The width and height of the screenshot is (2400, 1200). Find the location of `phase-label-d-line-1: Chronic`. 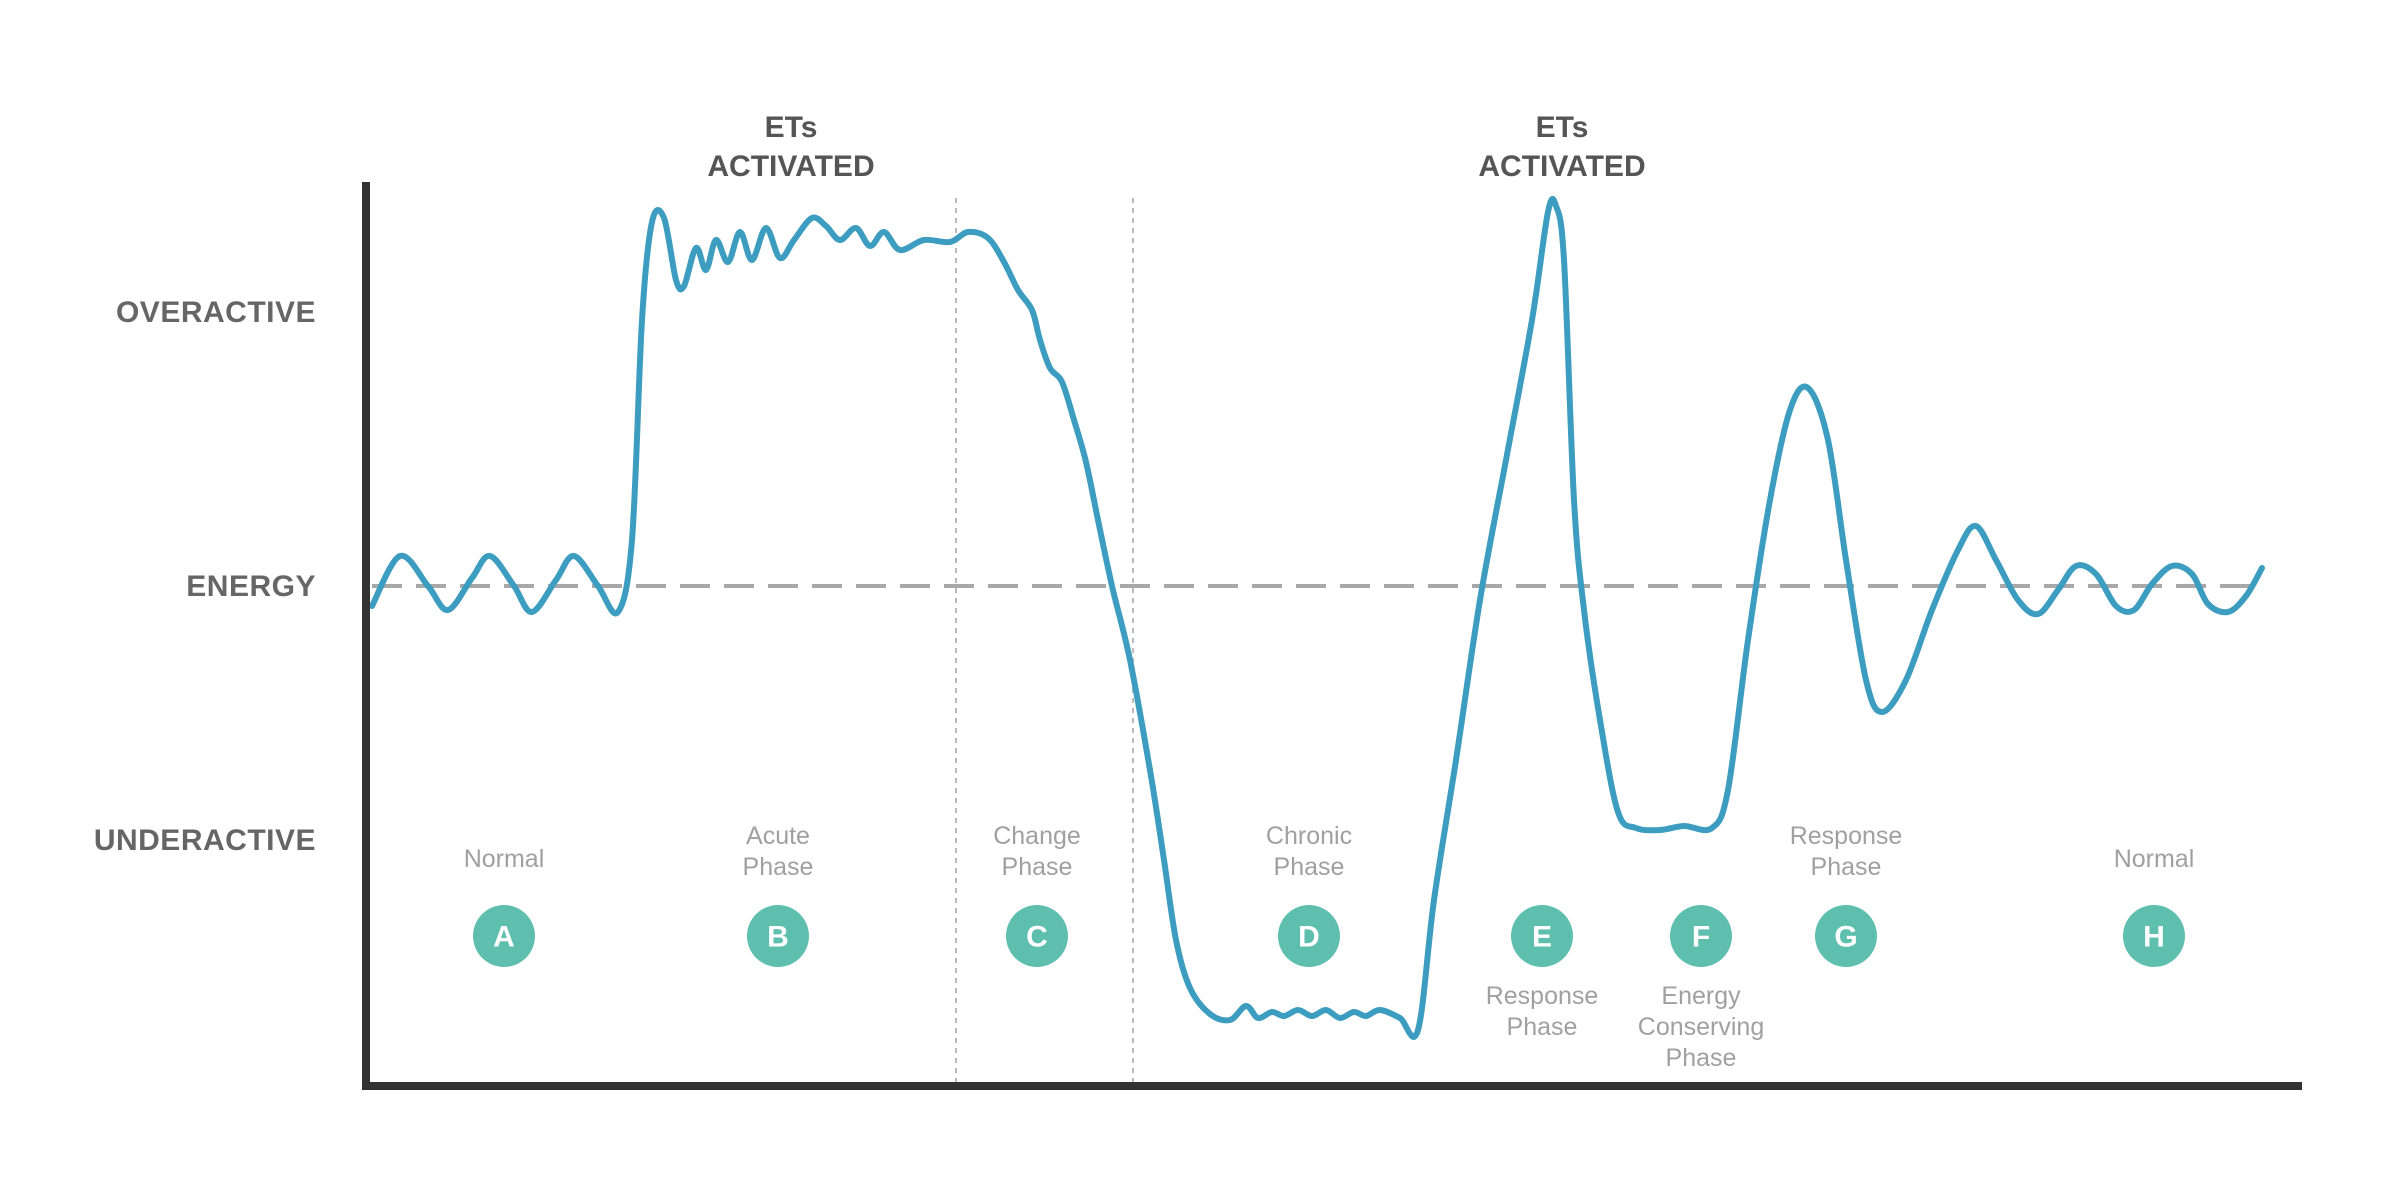

phase-label-d-line-1: Chronic is located at coordinates (1309, 836).